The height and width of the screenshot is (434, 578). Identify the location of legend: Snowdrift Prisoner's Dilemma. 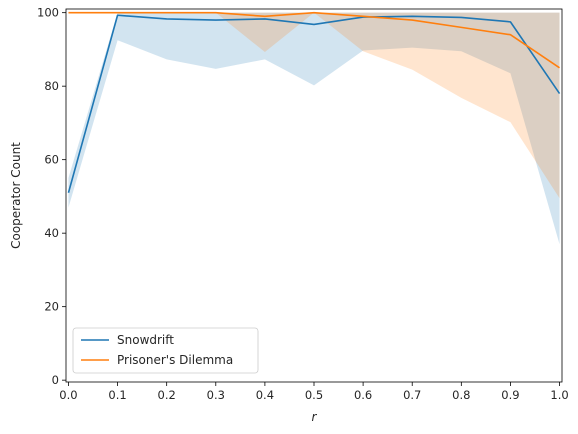
(165, 350).